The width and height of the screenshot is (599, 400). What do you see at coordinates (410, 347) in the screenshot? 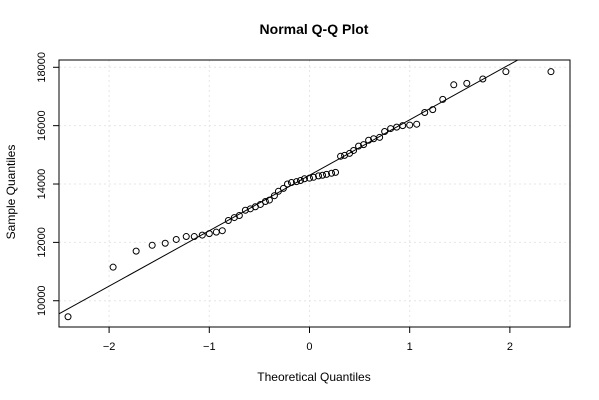
I see `x-tick-label: 1` at bounding box center [410, 347].